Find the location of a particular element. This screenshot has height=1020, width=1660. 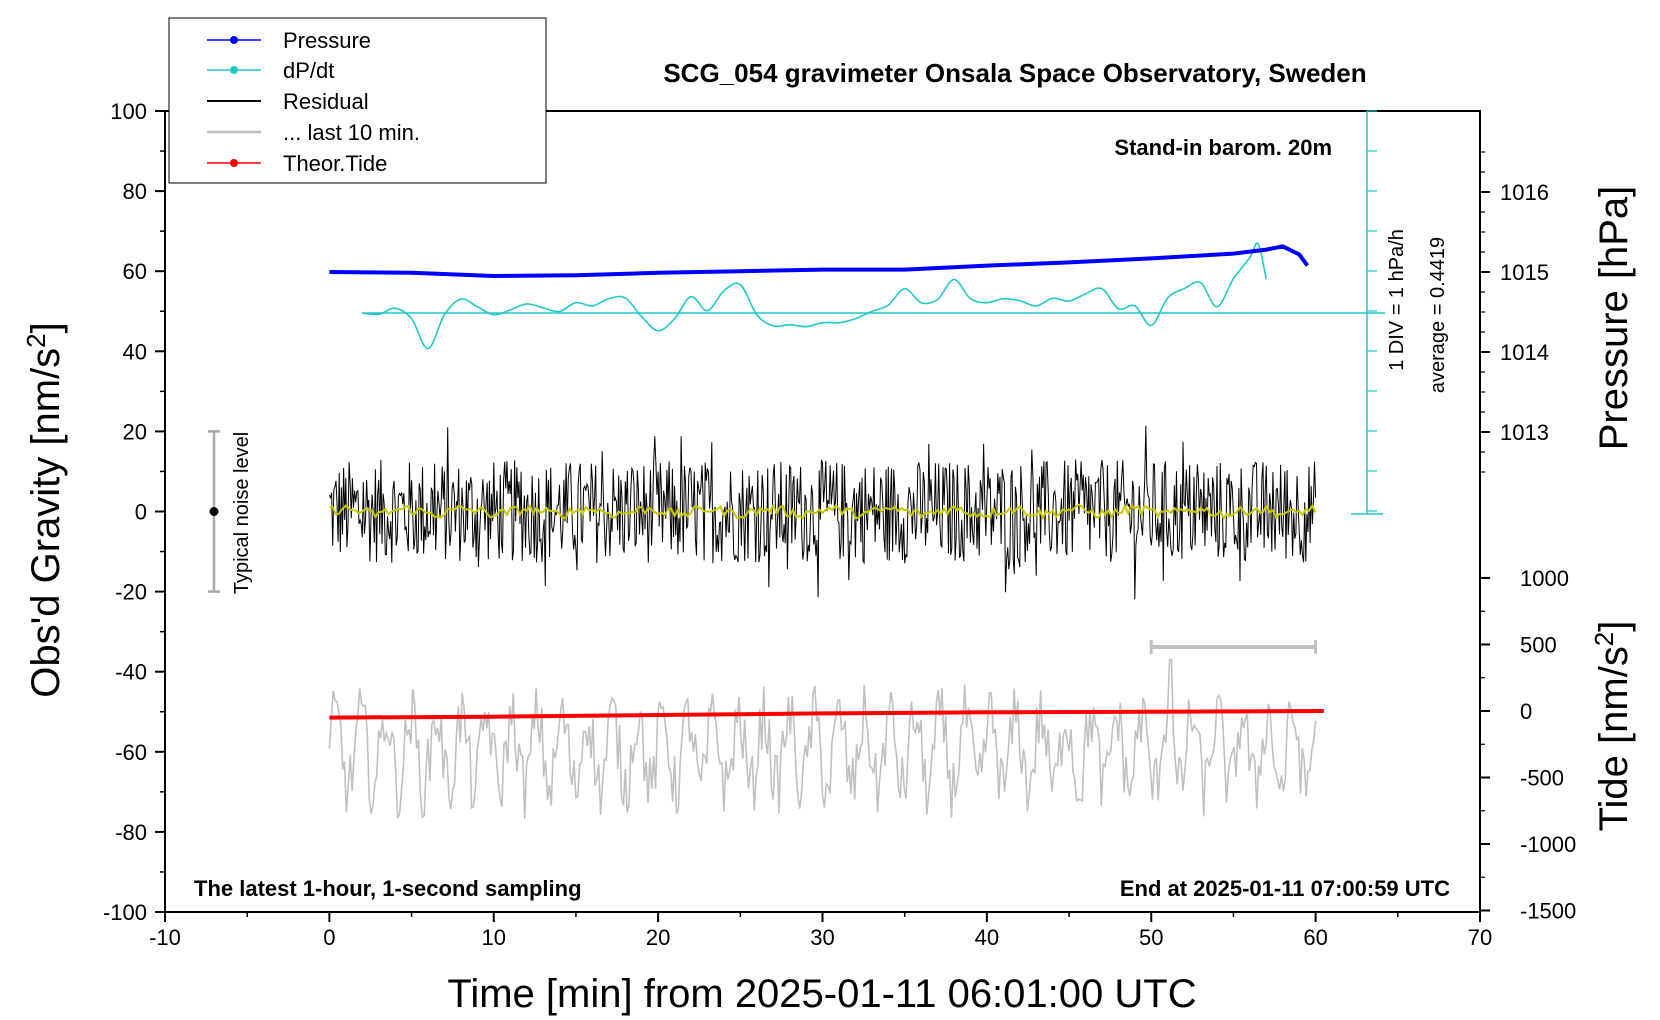

sampling-note: The latest 1-hour, 1-second sampling is located at coordinates (388, 888).